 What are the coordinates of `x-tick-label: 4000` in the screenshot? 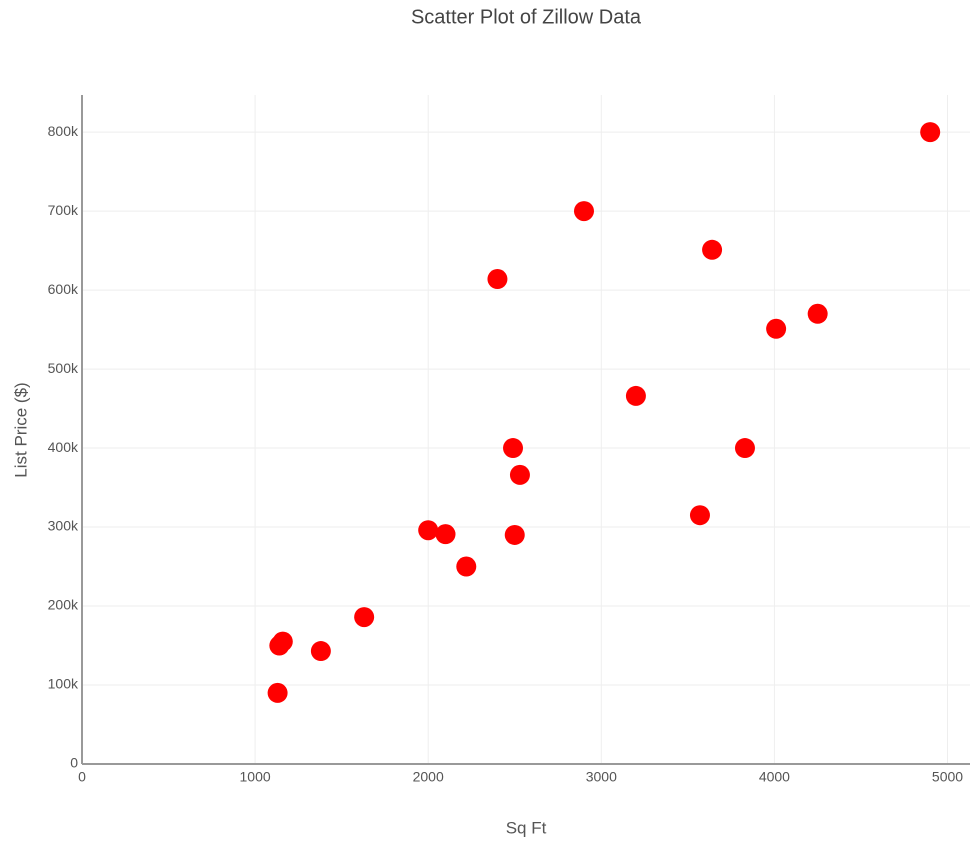 It's located at (774, 777).